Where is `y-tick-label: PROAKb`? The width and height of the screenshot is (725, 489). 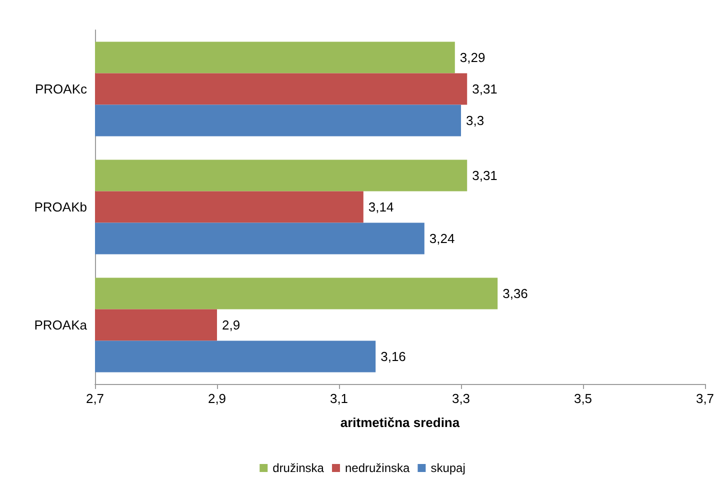
y-tick-label: PROAKb is located at coordinates (60, 207).